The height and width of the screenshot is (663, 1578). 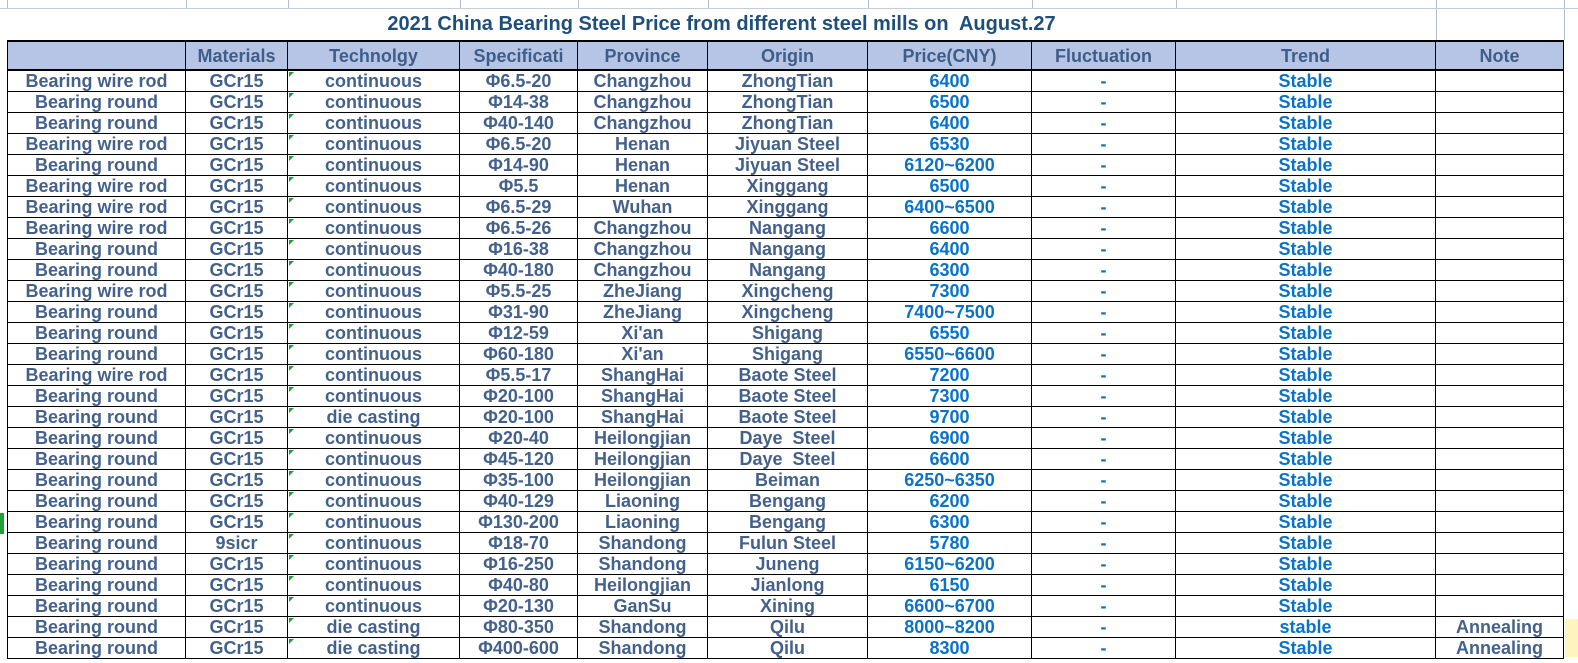 What do you see at coordinates (1500, 55) in the screenshot?
I see `column-header-note: Note` at bounding box center [1500, 55].